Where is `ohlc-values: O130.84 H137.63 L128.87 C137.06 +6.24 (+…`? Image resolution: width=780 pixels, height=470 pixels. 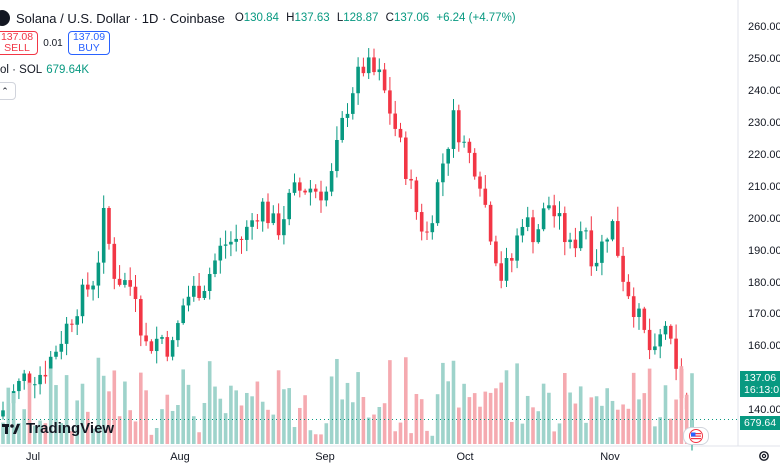
ohlc-values: O130.84 H137.63 L128.87 C137.06 +6.24 (+… is located at coordinates (375, 18).